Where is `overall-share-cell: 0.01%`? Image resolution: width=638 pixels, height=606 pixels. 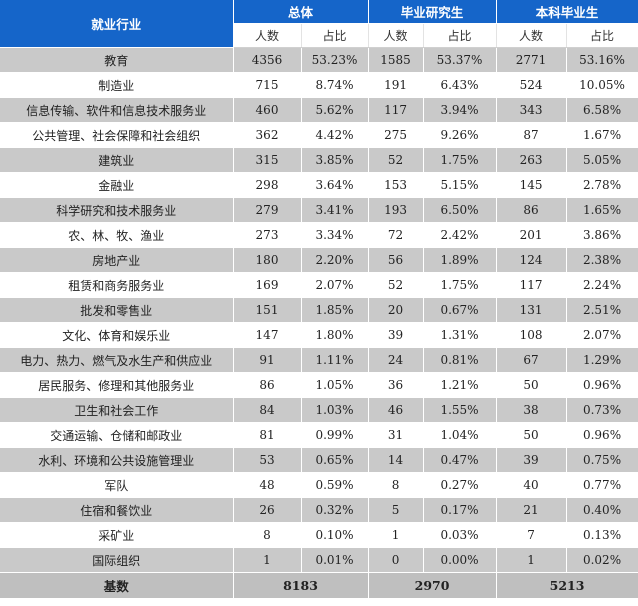
overall-share-cell: 0.01% is located at coordinates (335, 560).